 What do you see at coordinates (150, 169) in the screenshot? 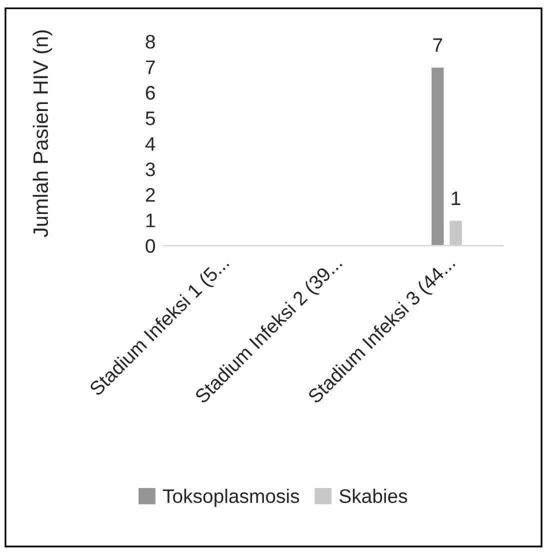
I see `y-tick-label: 3` at bounding box center [150, 169].